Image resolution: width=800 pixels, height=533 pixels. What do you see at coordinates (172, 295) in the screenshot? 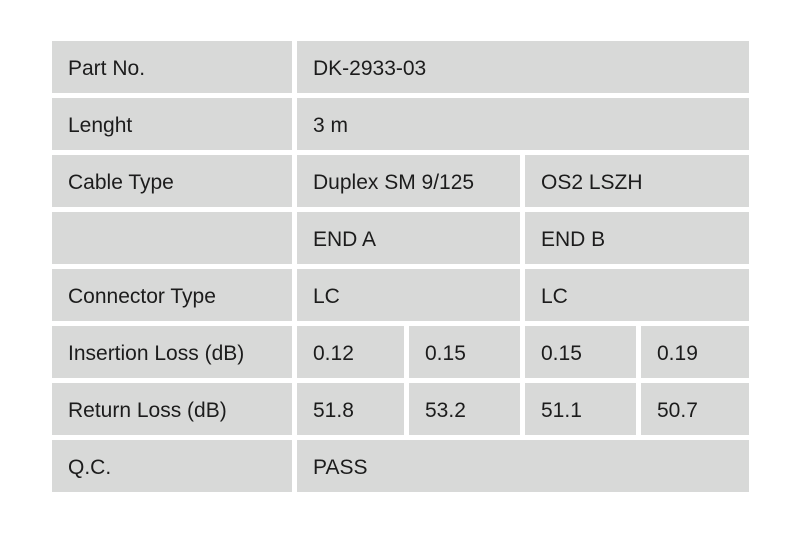
I see `connector-type-label: Connector Type` at bounding box center [172, 295].